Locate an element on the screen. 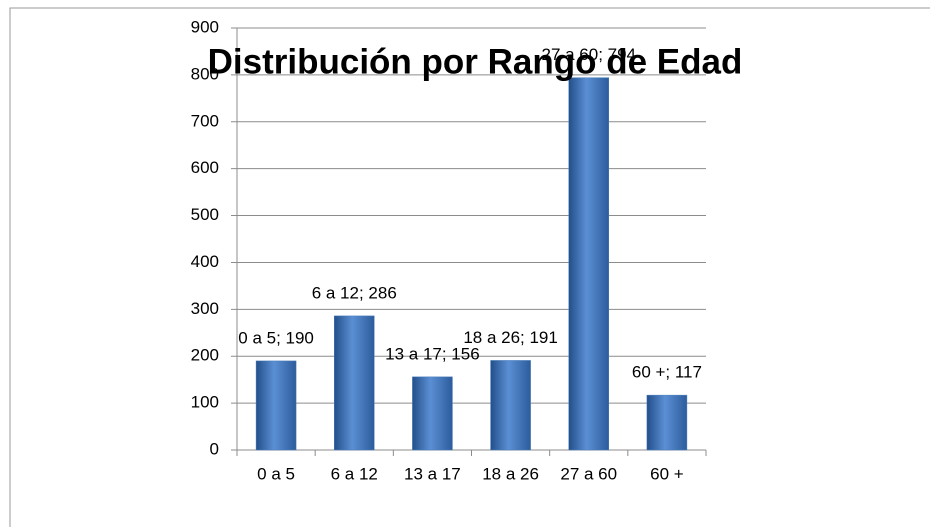 The height and width of the screenshot is (527, 930). x-tick-label: 0 a 5 is located at coordinates (276, 473).